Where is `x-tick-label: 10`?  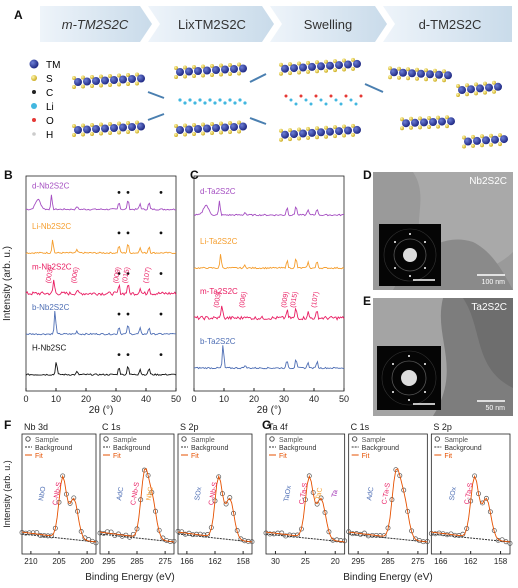
x-tick-label: 10 is located at coordinates (224, 399).